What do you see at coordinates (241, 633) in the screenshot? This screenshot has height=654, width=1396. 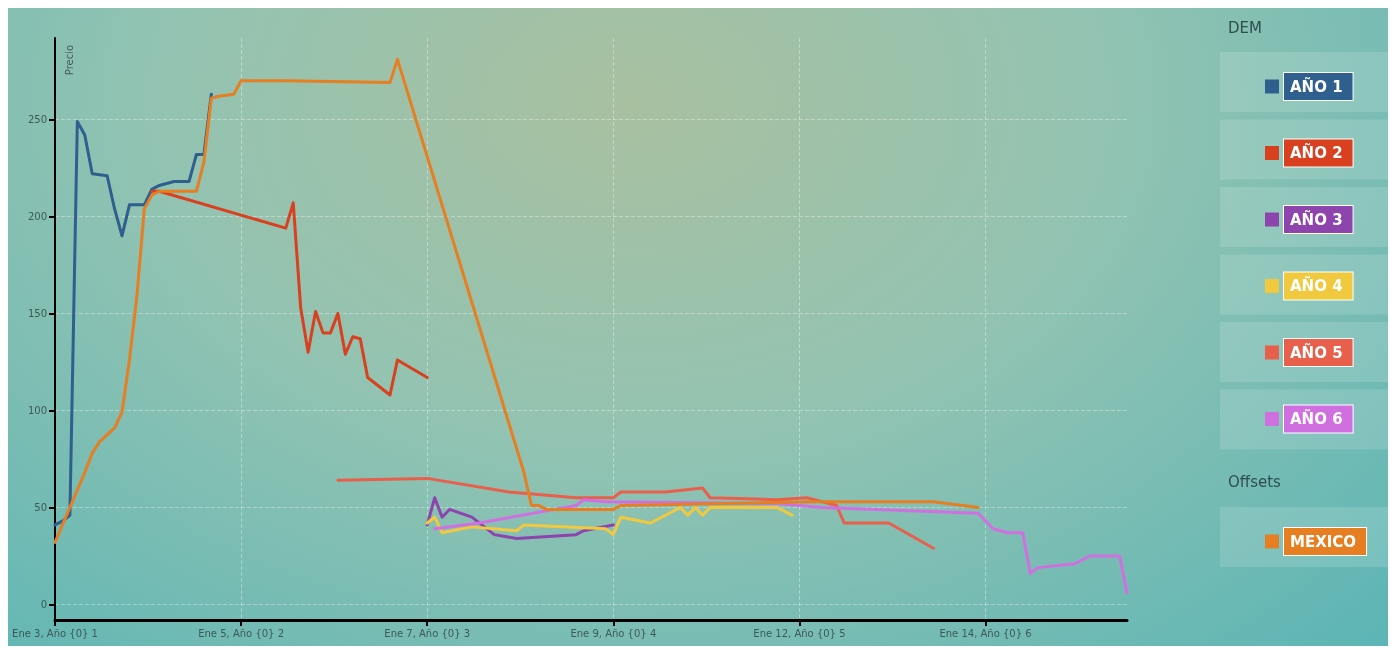 I see `x-tick-label: Ene 5, Año {0} 2` at bounding box center [241, 633].